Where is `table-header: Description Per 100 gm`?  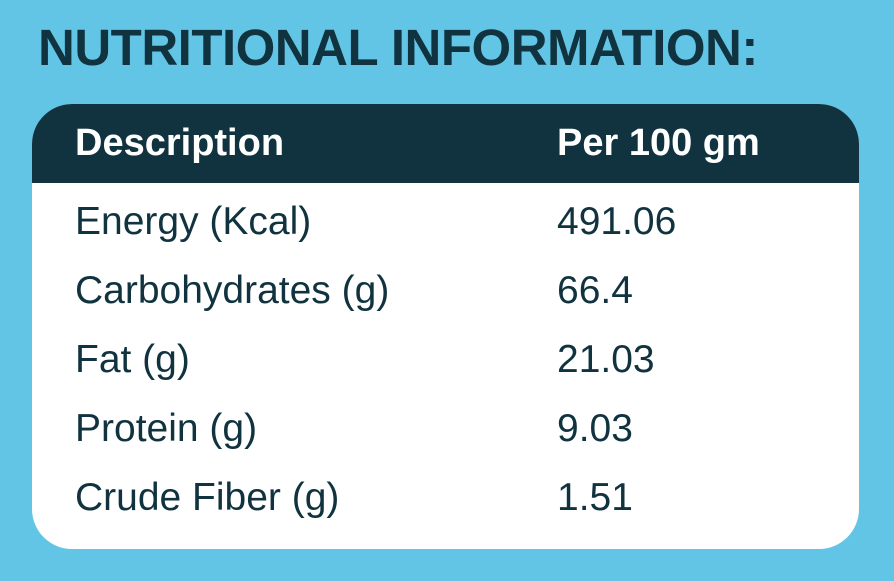
table-header: Description Per 100 gm is located at coordinates (445, 143).